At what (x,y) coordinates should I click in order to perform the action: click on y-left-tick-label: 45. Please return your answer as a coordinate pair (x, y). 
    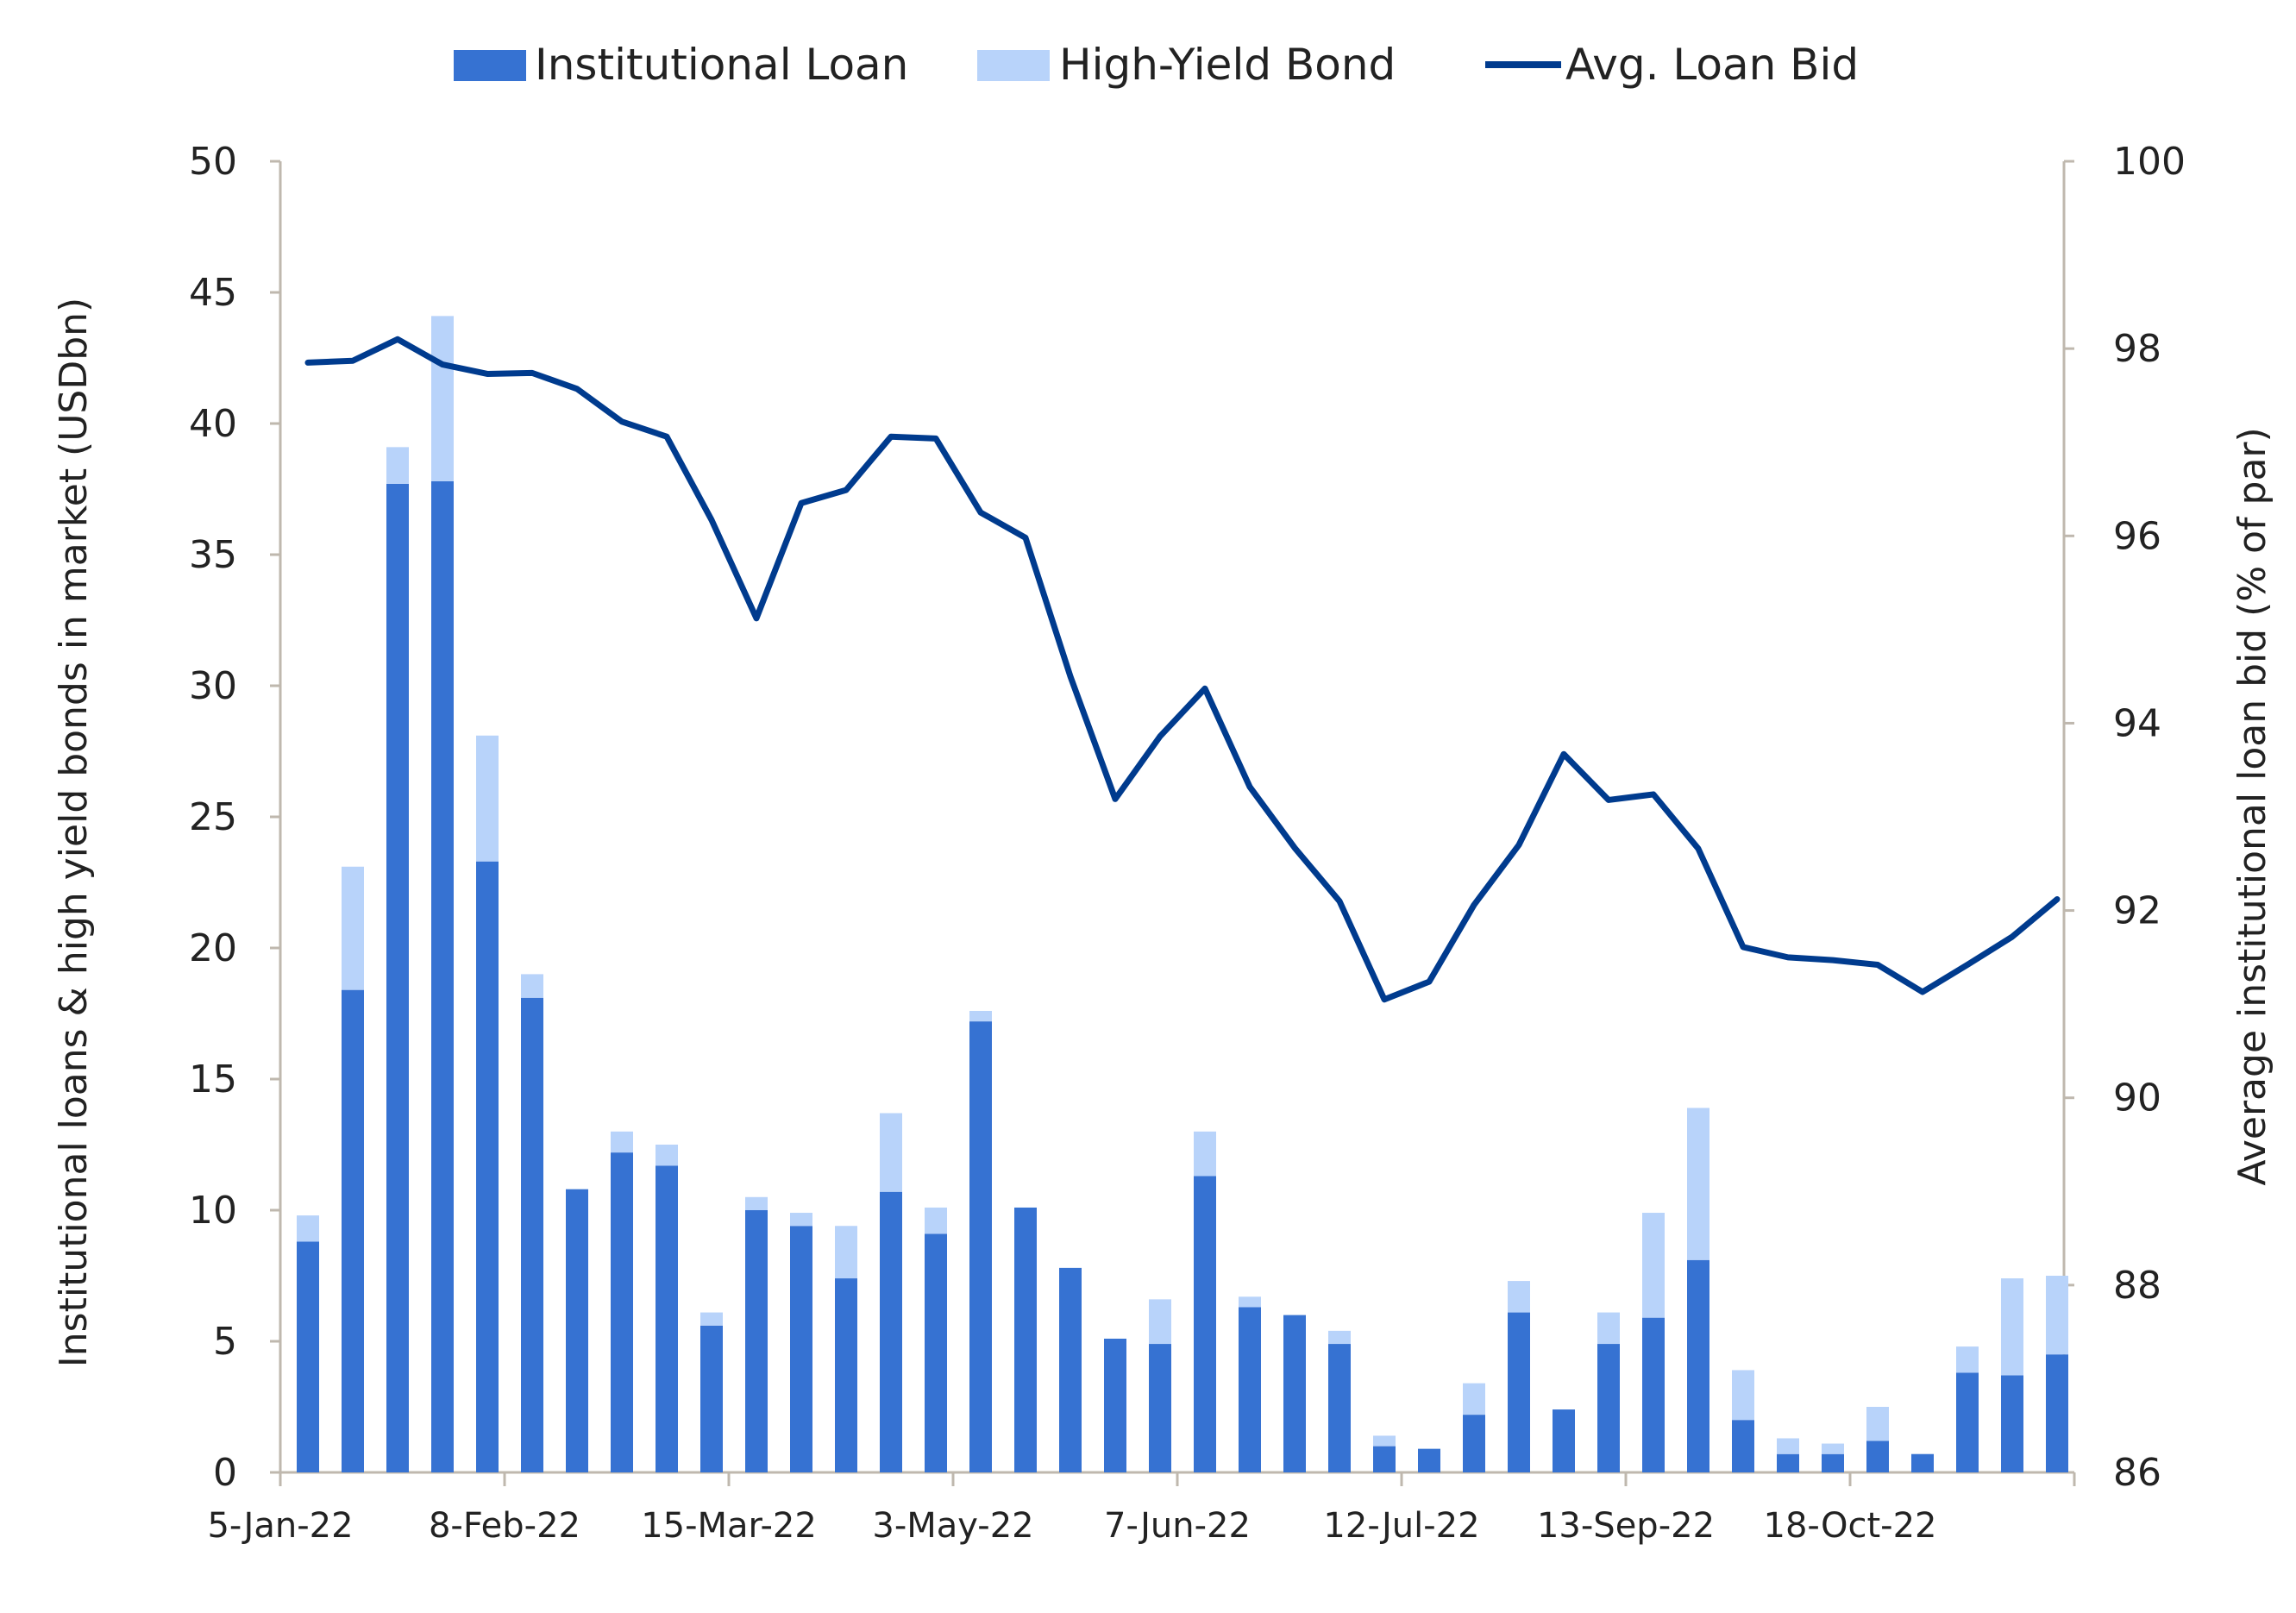
    Looking at the image, I should click on (213, 293).